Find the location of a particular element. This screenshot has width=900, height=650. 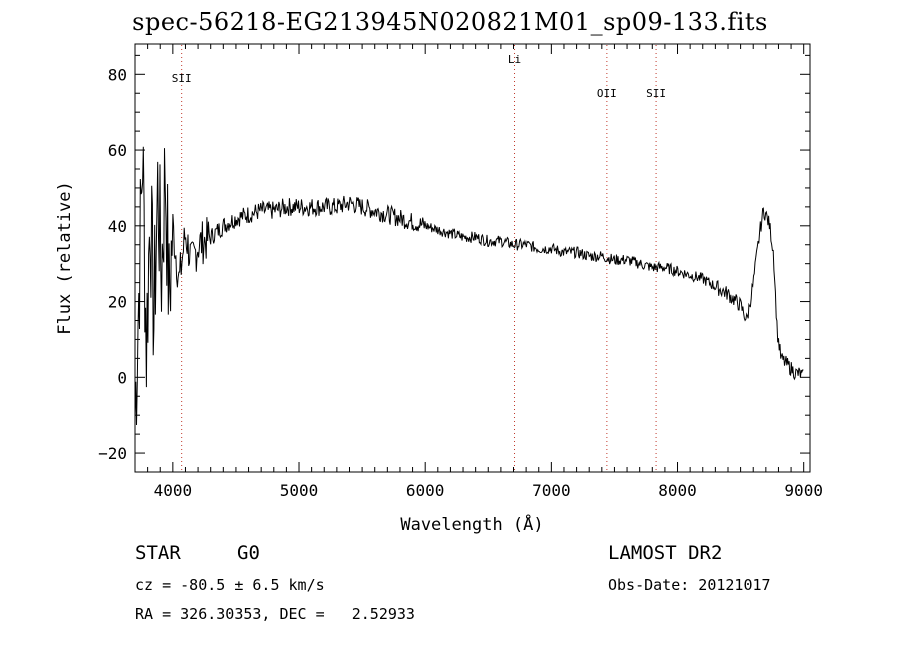

x-tick-label: 9000 is located at coordinates (803, 490).